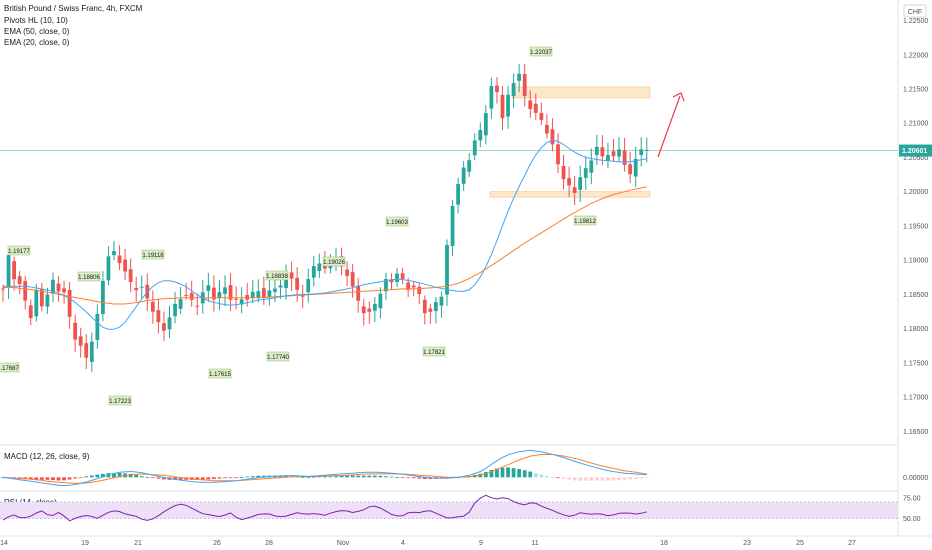 This screenshot has height=550, width=932. I want to click on pivot-high-label: 1.18806, so click(89, 276).